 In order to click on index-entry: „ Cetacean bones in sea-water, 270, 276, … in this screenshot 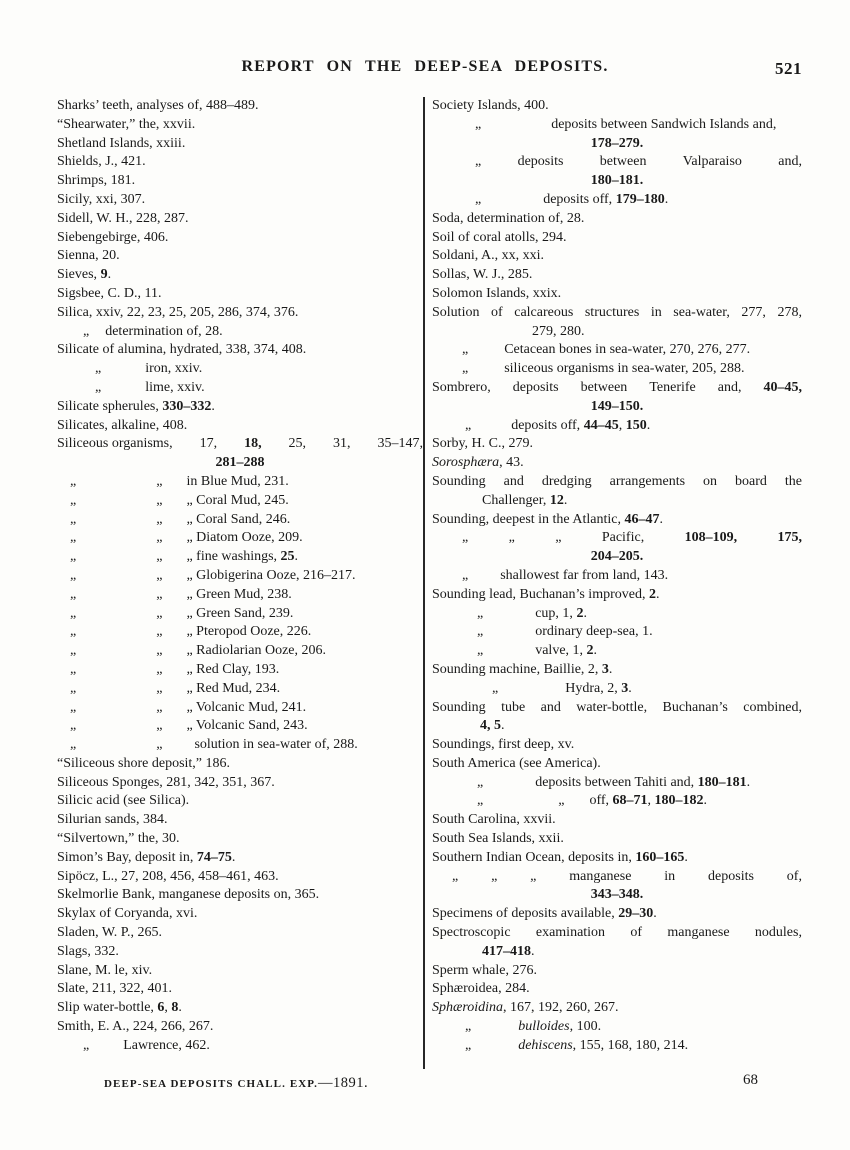, I will do `click(617, 350)`.